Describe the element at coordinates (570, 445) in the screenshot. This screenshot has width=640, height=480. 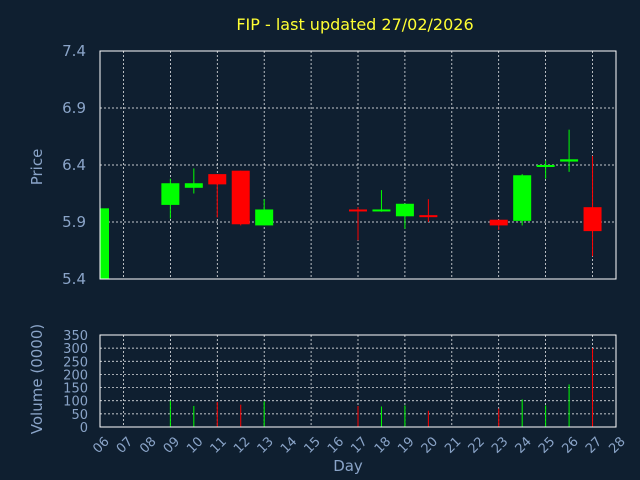
I see `day-tick-label: 26` at that location.